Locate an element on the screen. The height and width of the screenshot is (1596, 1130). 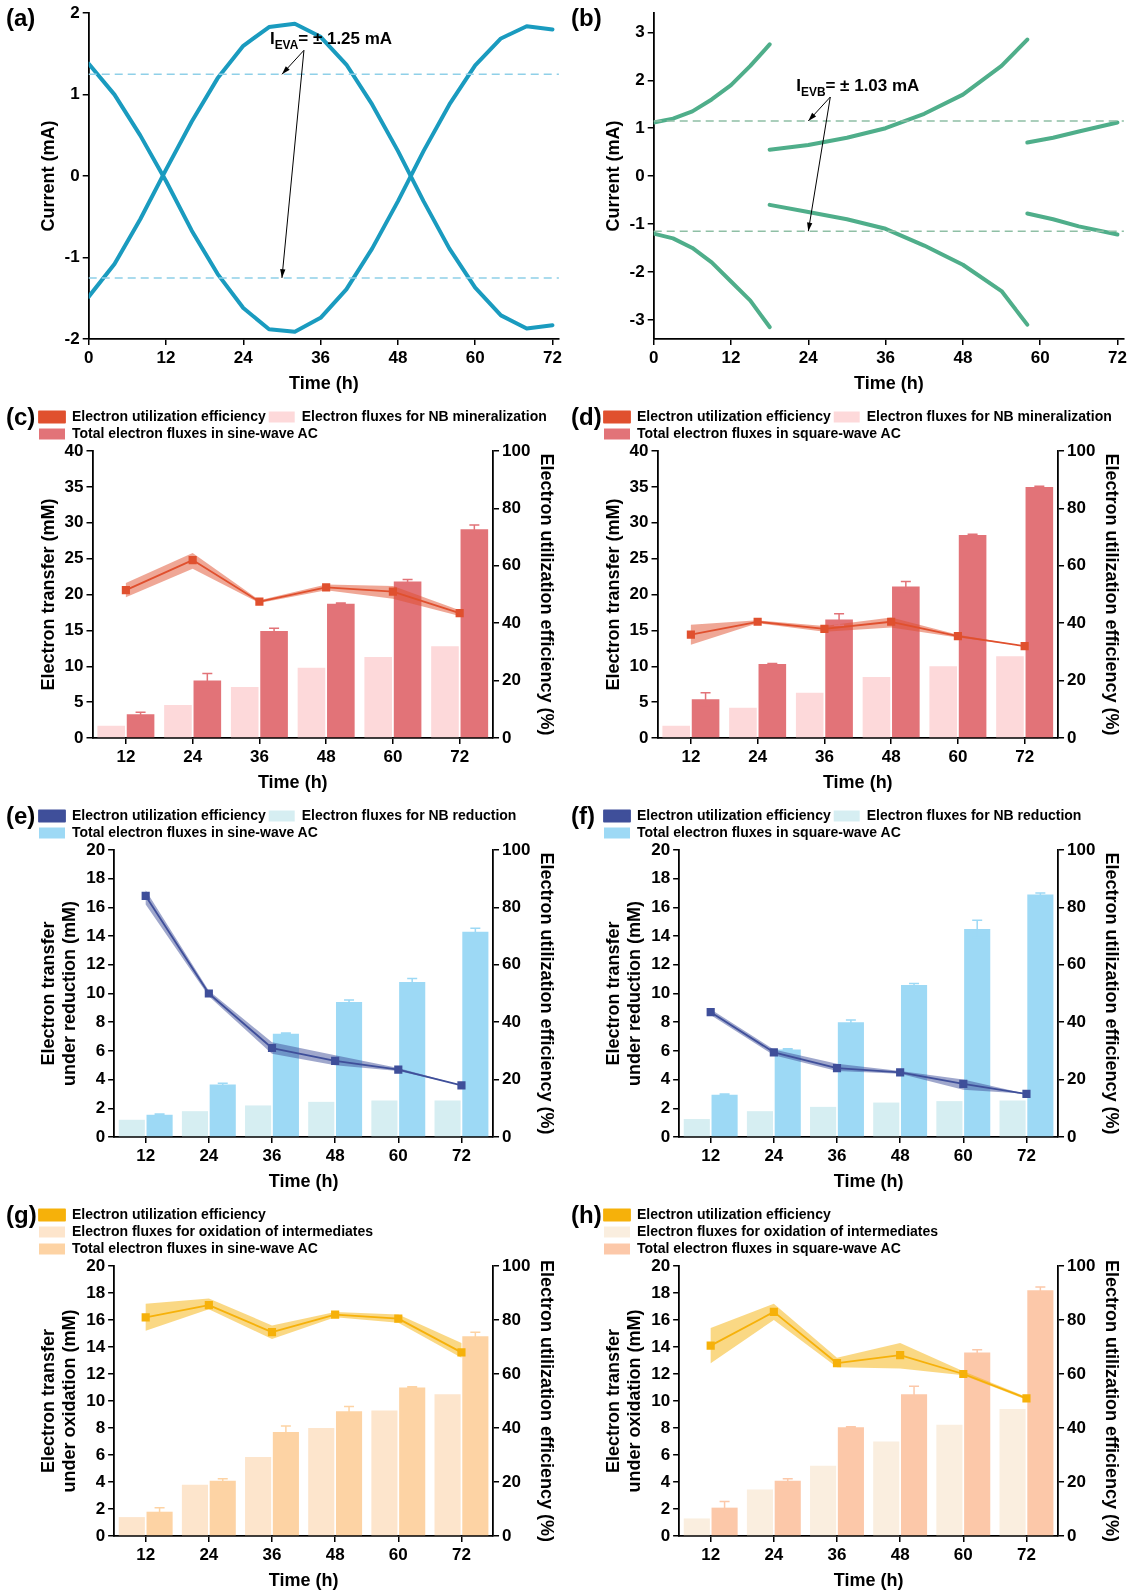
x-tick-label: 72 is located at coordinates (460, 756).